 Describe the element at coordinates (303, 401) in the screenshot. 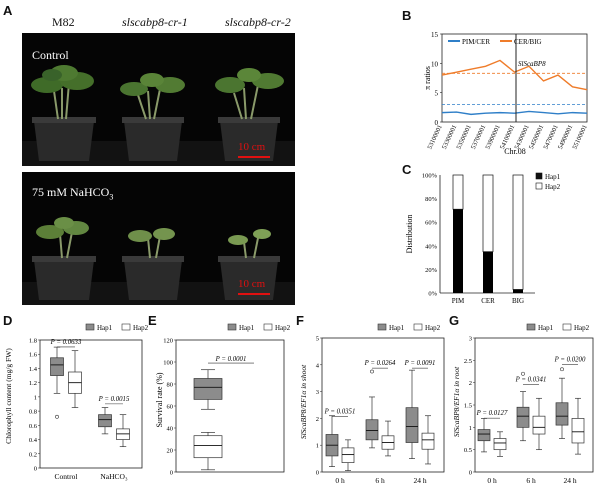

I see `panel-f-ylabel: SlScaBP8/EF1α in shoot` at that location.